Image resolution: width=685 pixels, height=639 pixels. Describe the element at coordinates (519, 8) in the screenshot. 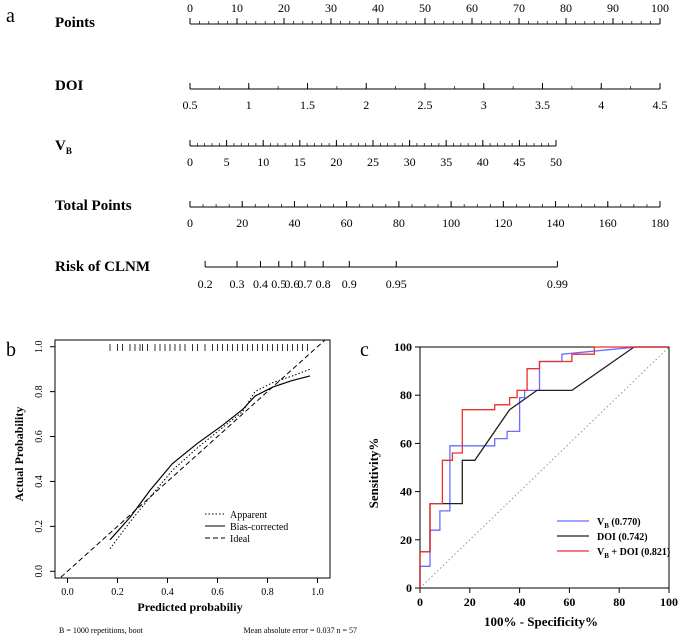

I see `nomogram-tick-label: 70` at that location.